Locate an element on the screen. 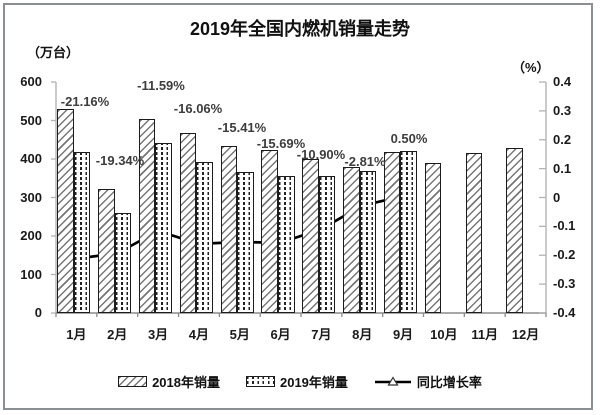 Image resolution: width=600 pixels, height=415 pixels. legend-label-2019: 2019年销量 is located at coordinates (313, 382).